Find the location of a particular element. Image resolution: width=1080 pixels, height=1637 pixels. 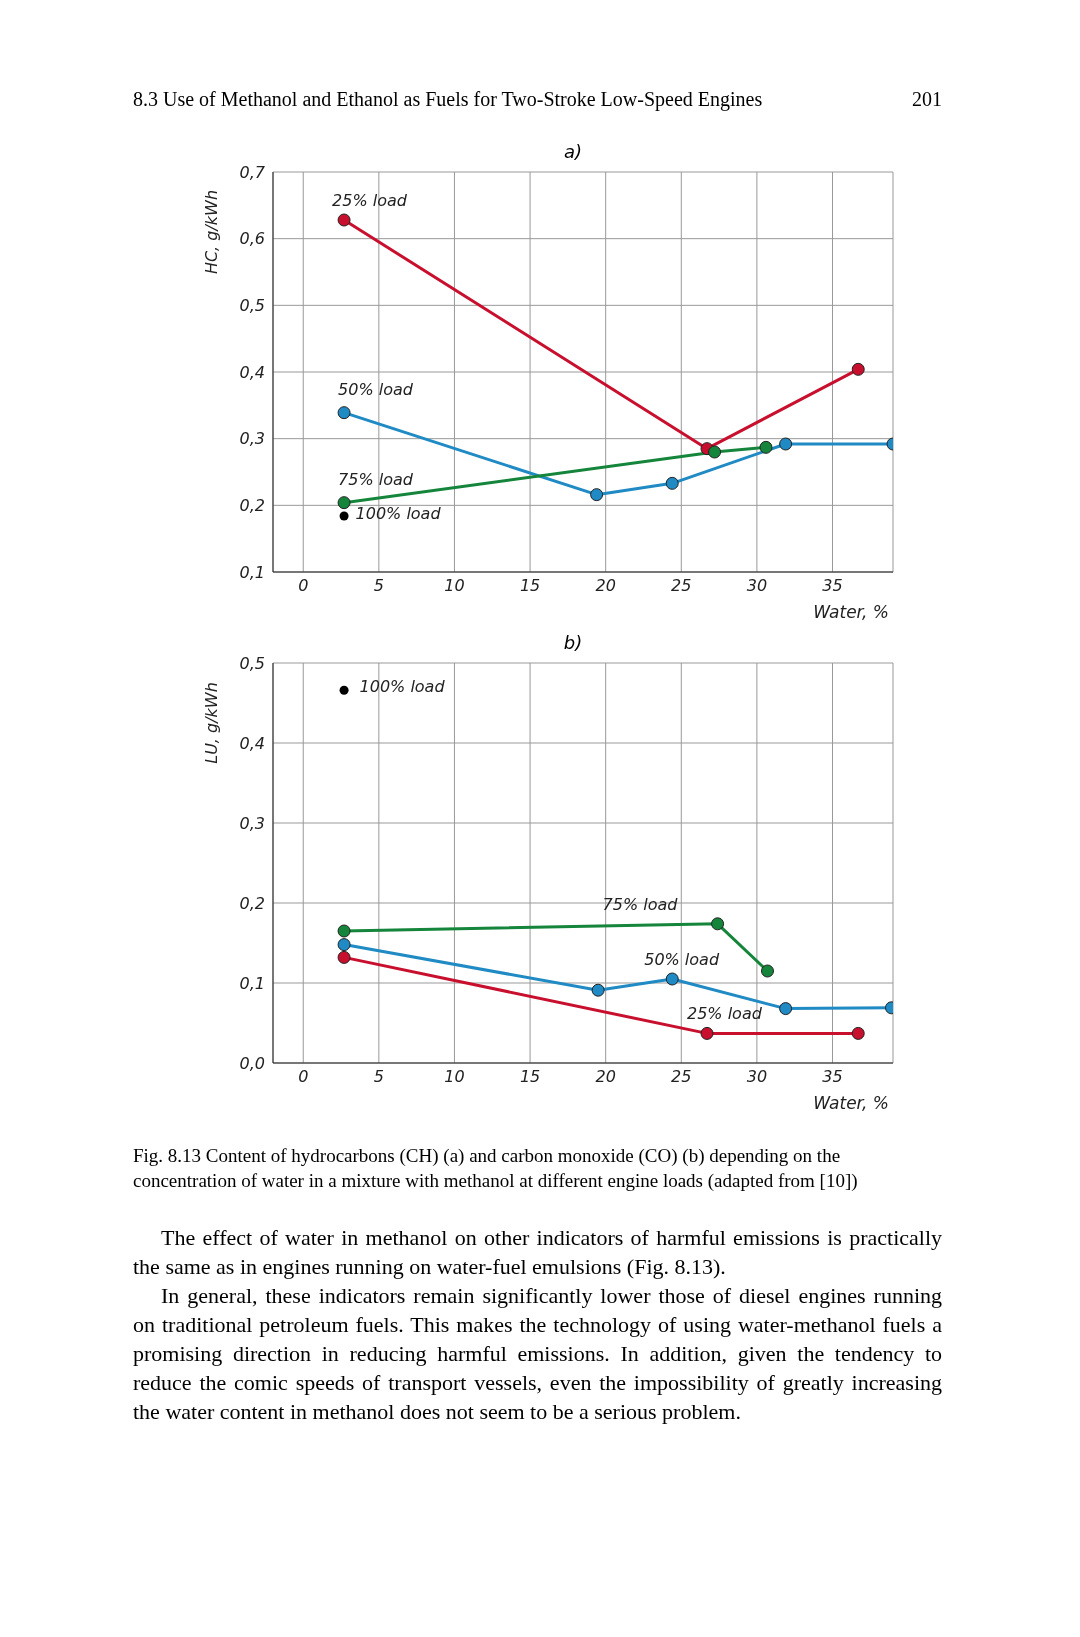

text: 201 is located at coordinates (927, 99).